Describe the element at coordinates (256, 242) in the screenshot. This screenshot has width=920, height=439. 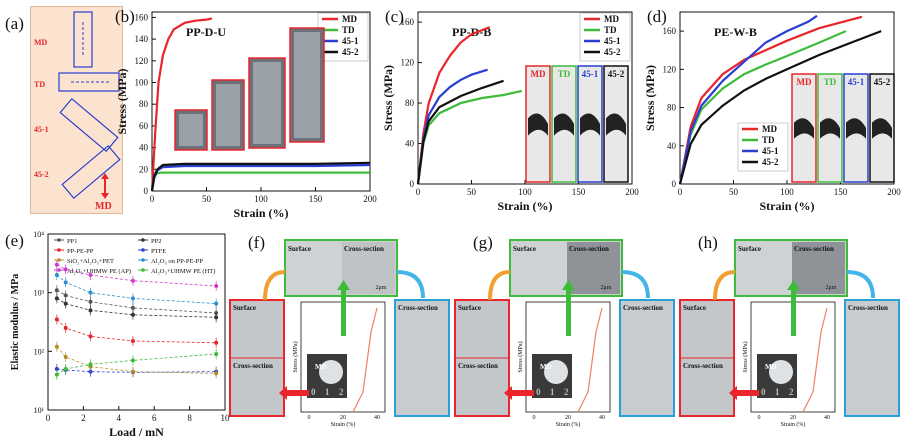
I see `panel-label: (f)` at that location.